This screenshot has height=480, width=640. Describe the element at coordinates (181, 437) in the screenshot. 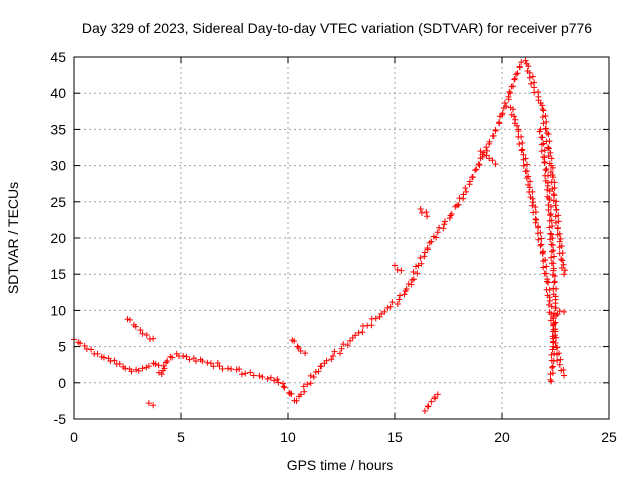

I see `x-tick-label: 5` at that location.